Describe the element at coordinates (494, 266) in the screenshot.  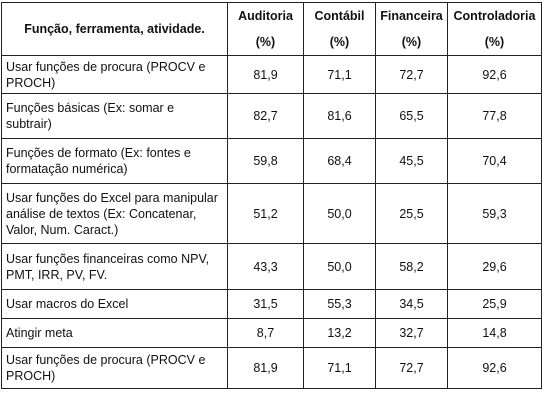
I see `cell-controladoria: 29,6` at that location.